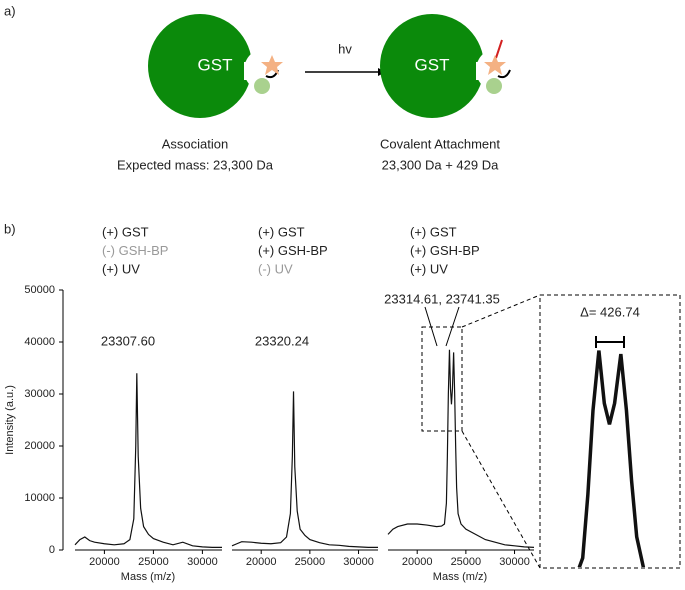 The height and width of the screenshot is (590, 685). I want to click on arrow-label: hv, so click(345, 48).